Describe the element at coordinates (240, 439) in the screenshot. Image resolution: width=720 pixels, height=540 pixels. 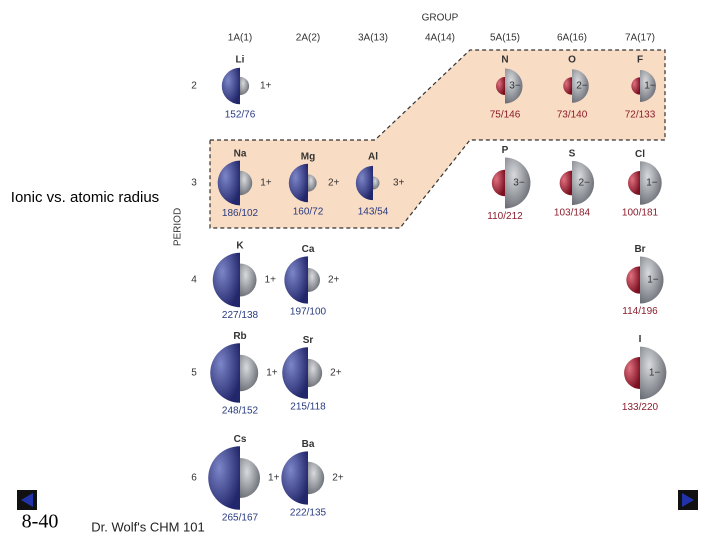
I see `element-symbol: Cs` at that location.